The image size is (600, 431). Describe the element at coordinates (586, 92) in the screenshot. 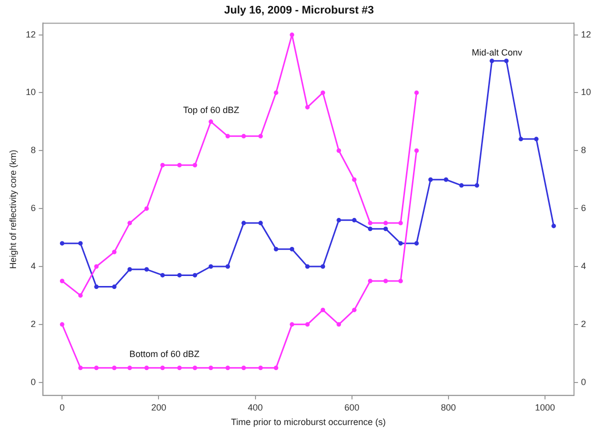

I see `y2-tick-label: 10` at that location.